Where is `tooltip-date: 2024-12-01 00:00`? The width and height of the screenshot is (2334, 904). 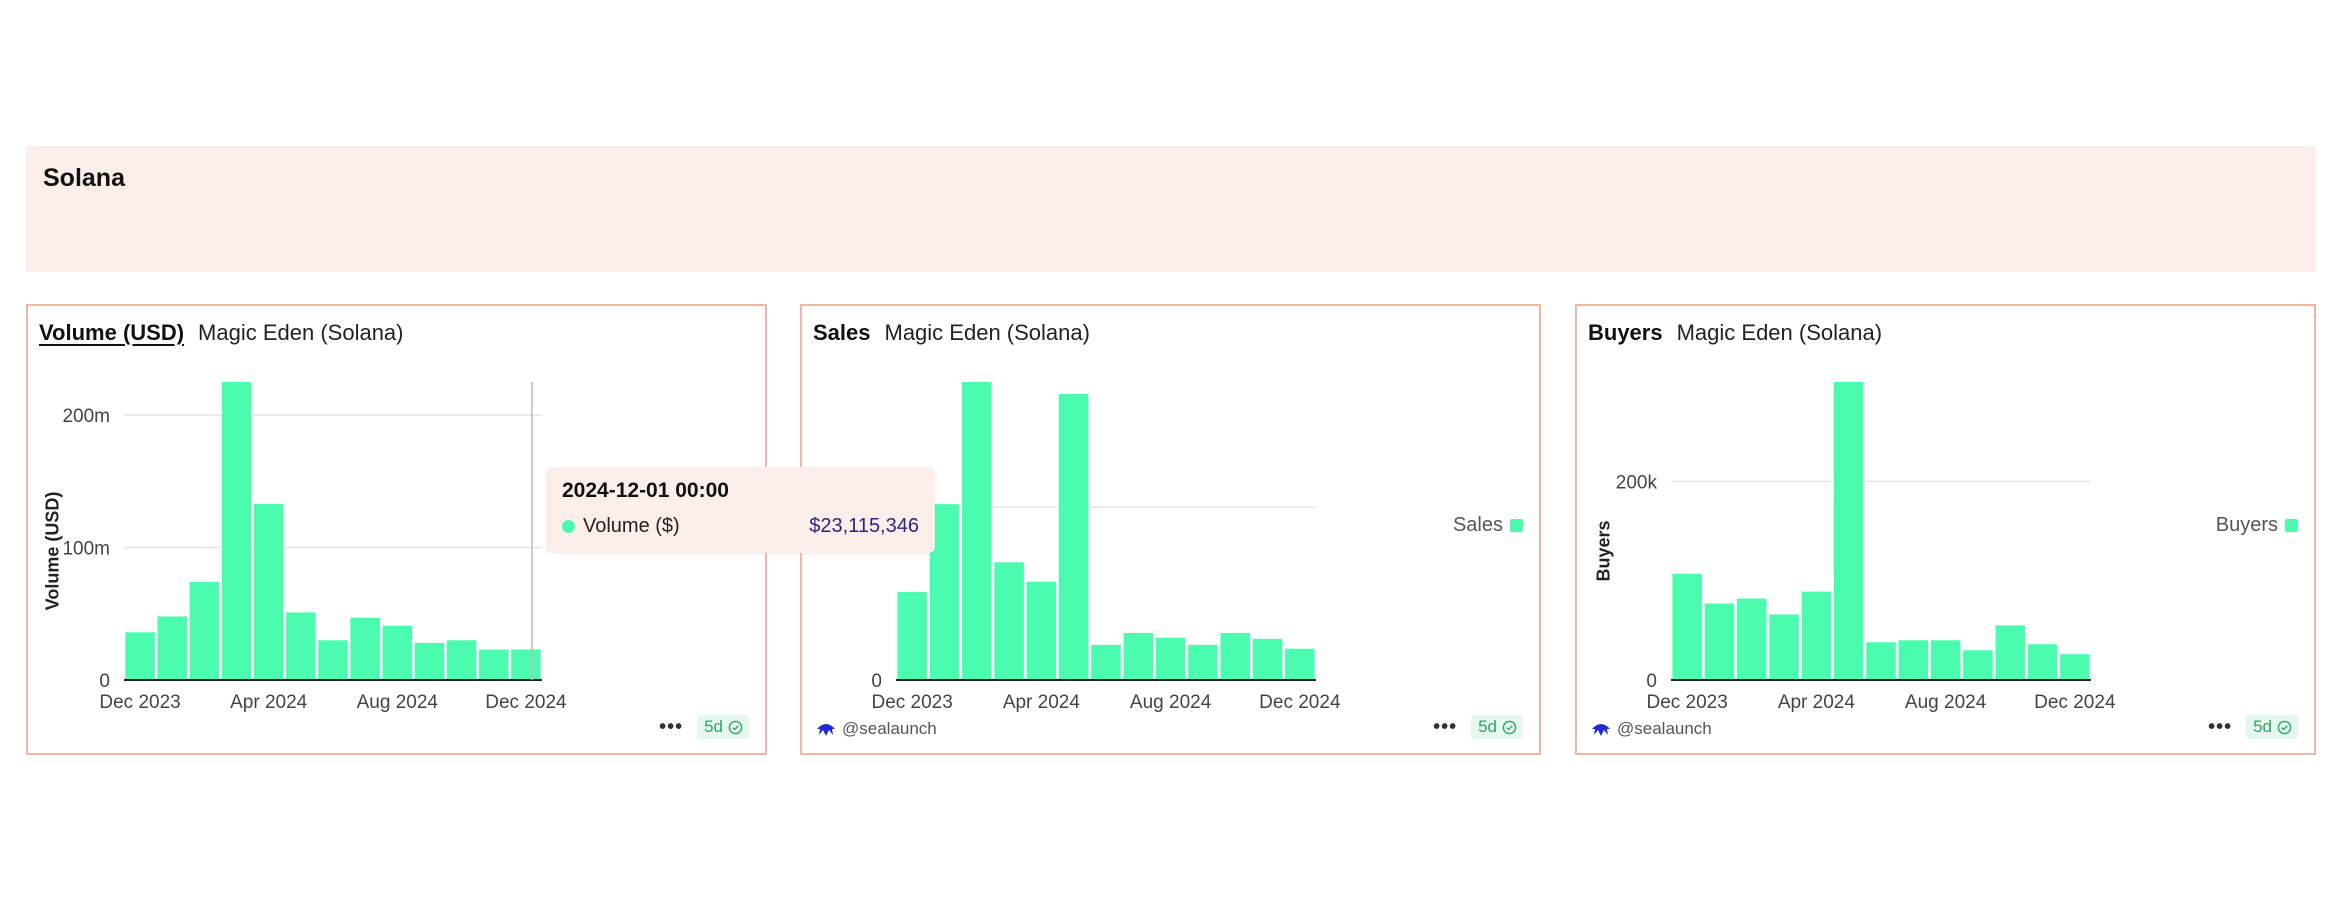 tooltip-date: 2024-12-01 00:00 is located at coordinates (645, 490).